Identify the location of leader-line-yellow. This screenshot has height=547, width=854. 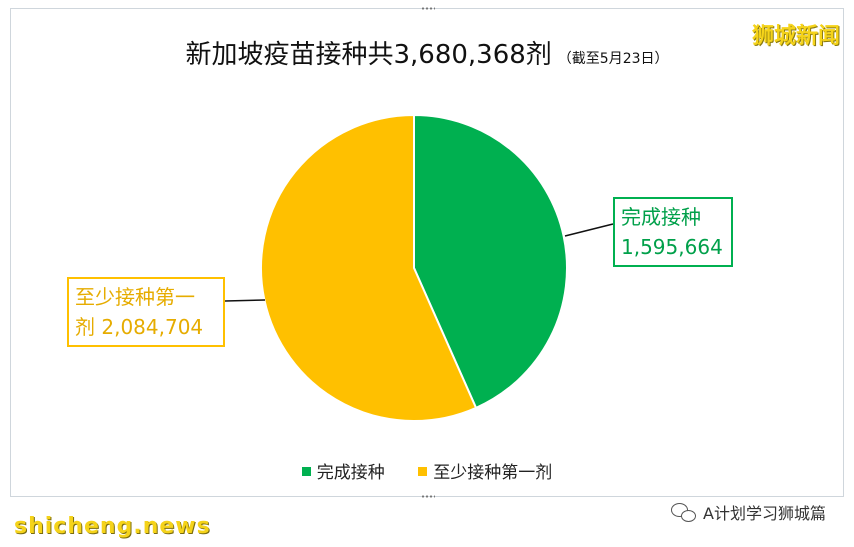
(245, 300).